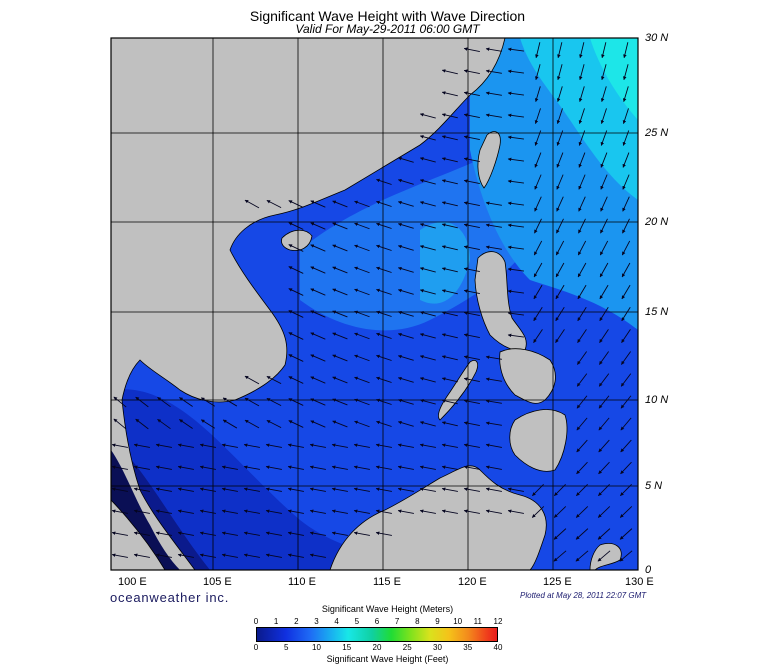 The image size is (775, 665). I want to click on colorbar-tick-meters: 10, so click(458, 621).